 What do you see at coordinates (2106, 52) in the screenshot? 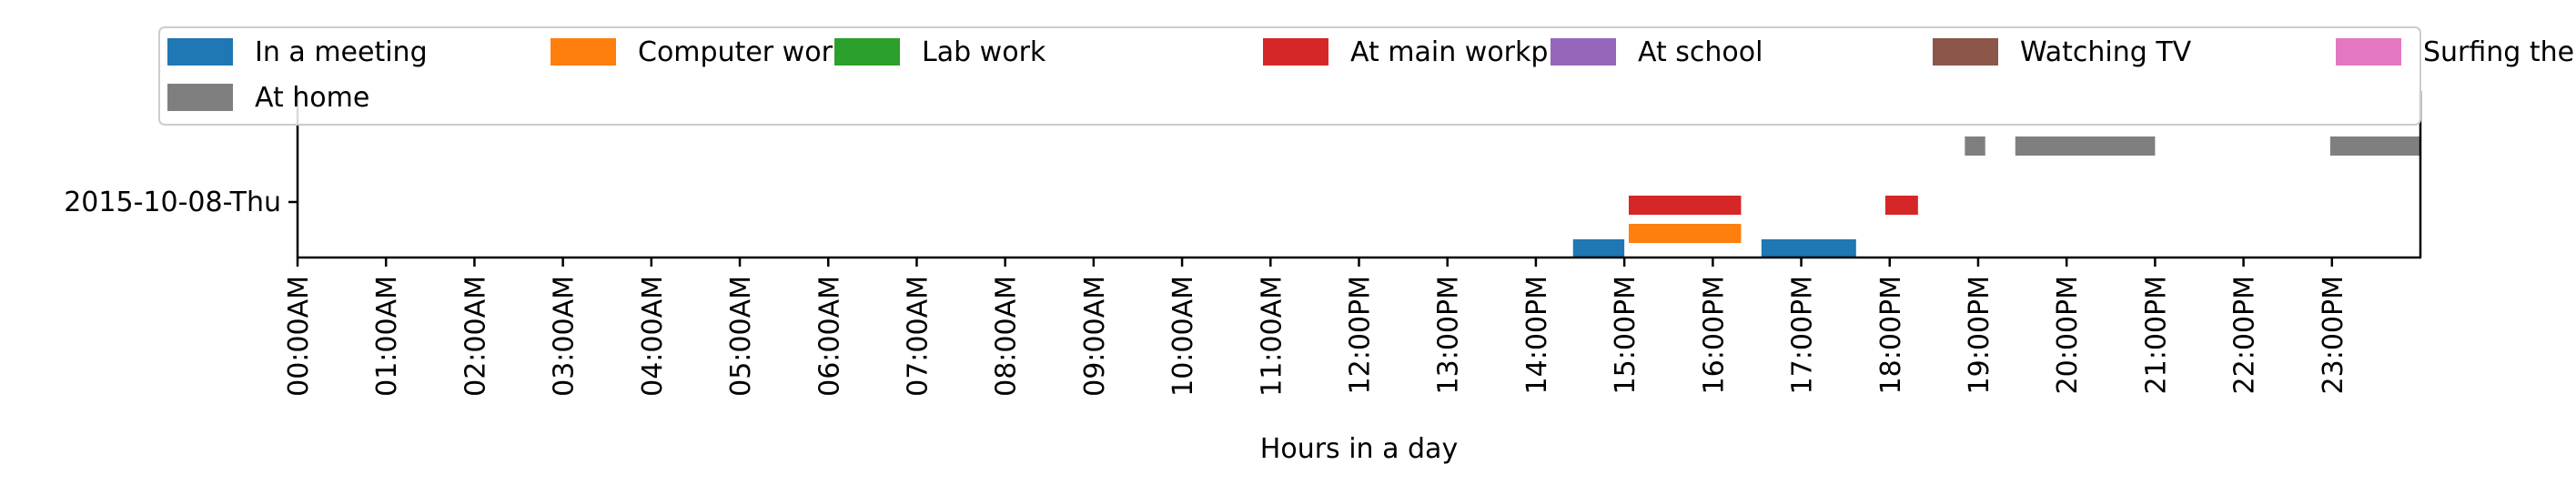
I see `legend-label: Watching TV` at bounding box center [2106, 52].